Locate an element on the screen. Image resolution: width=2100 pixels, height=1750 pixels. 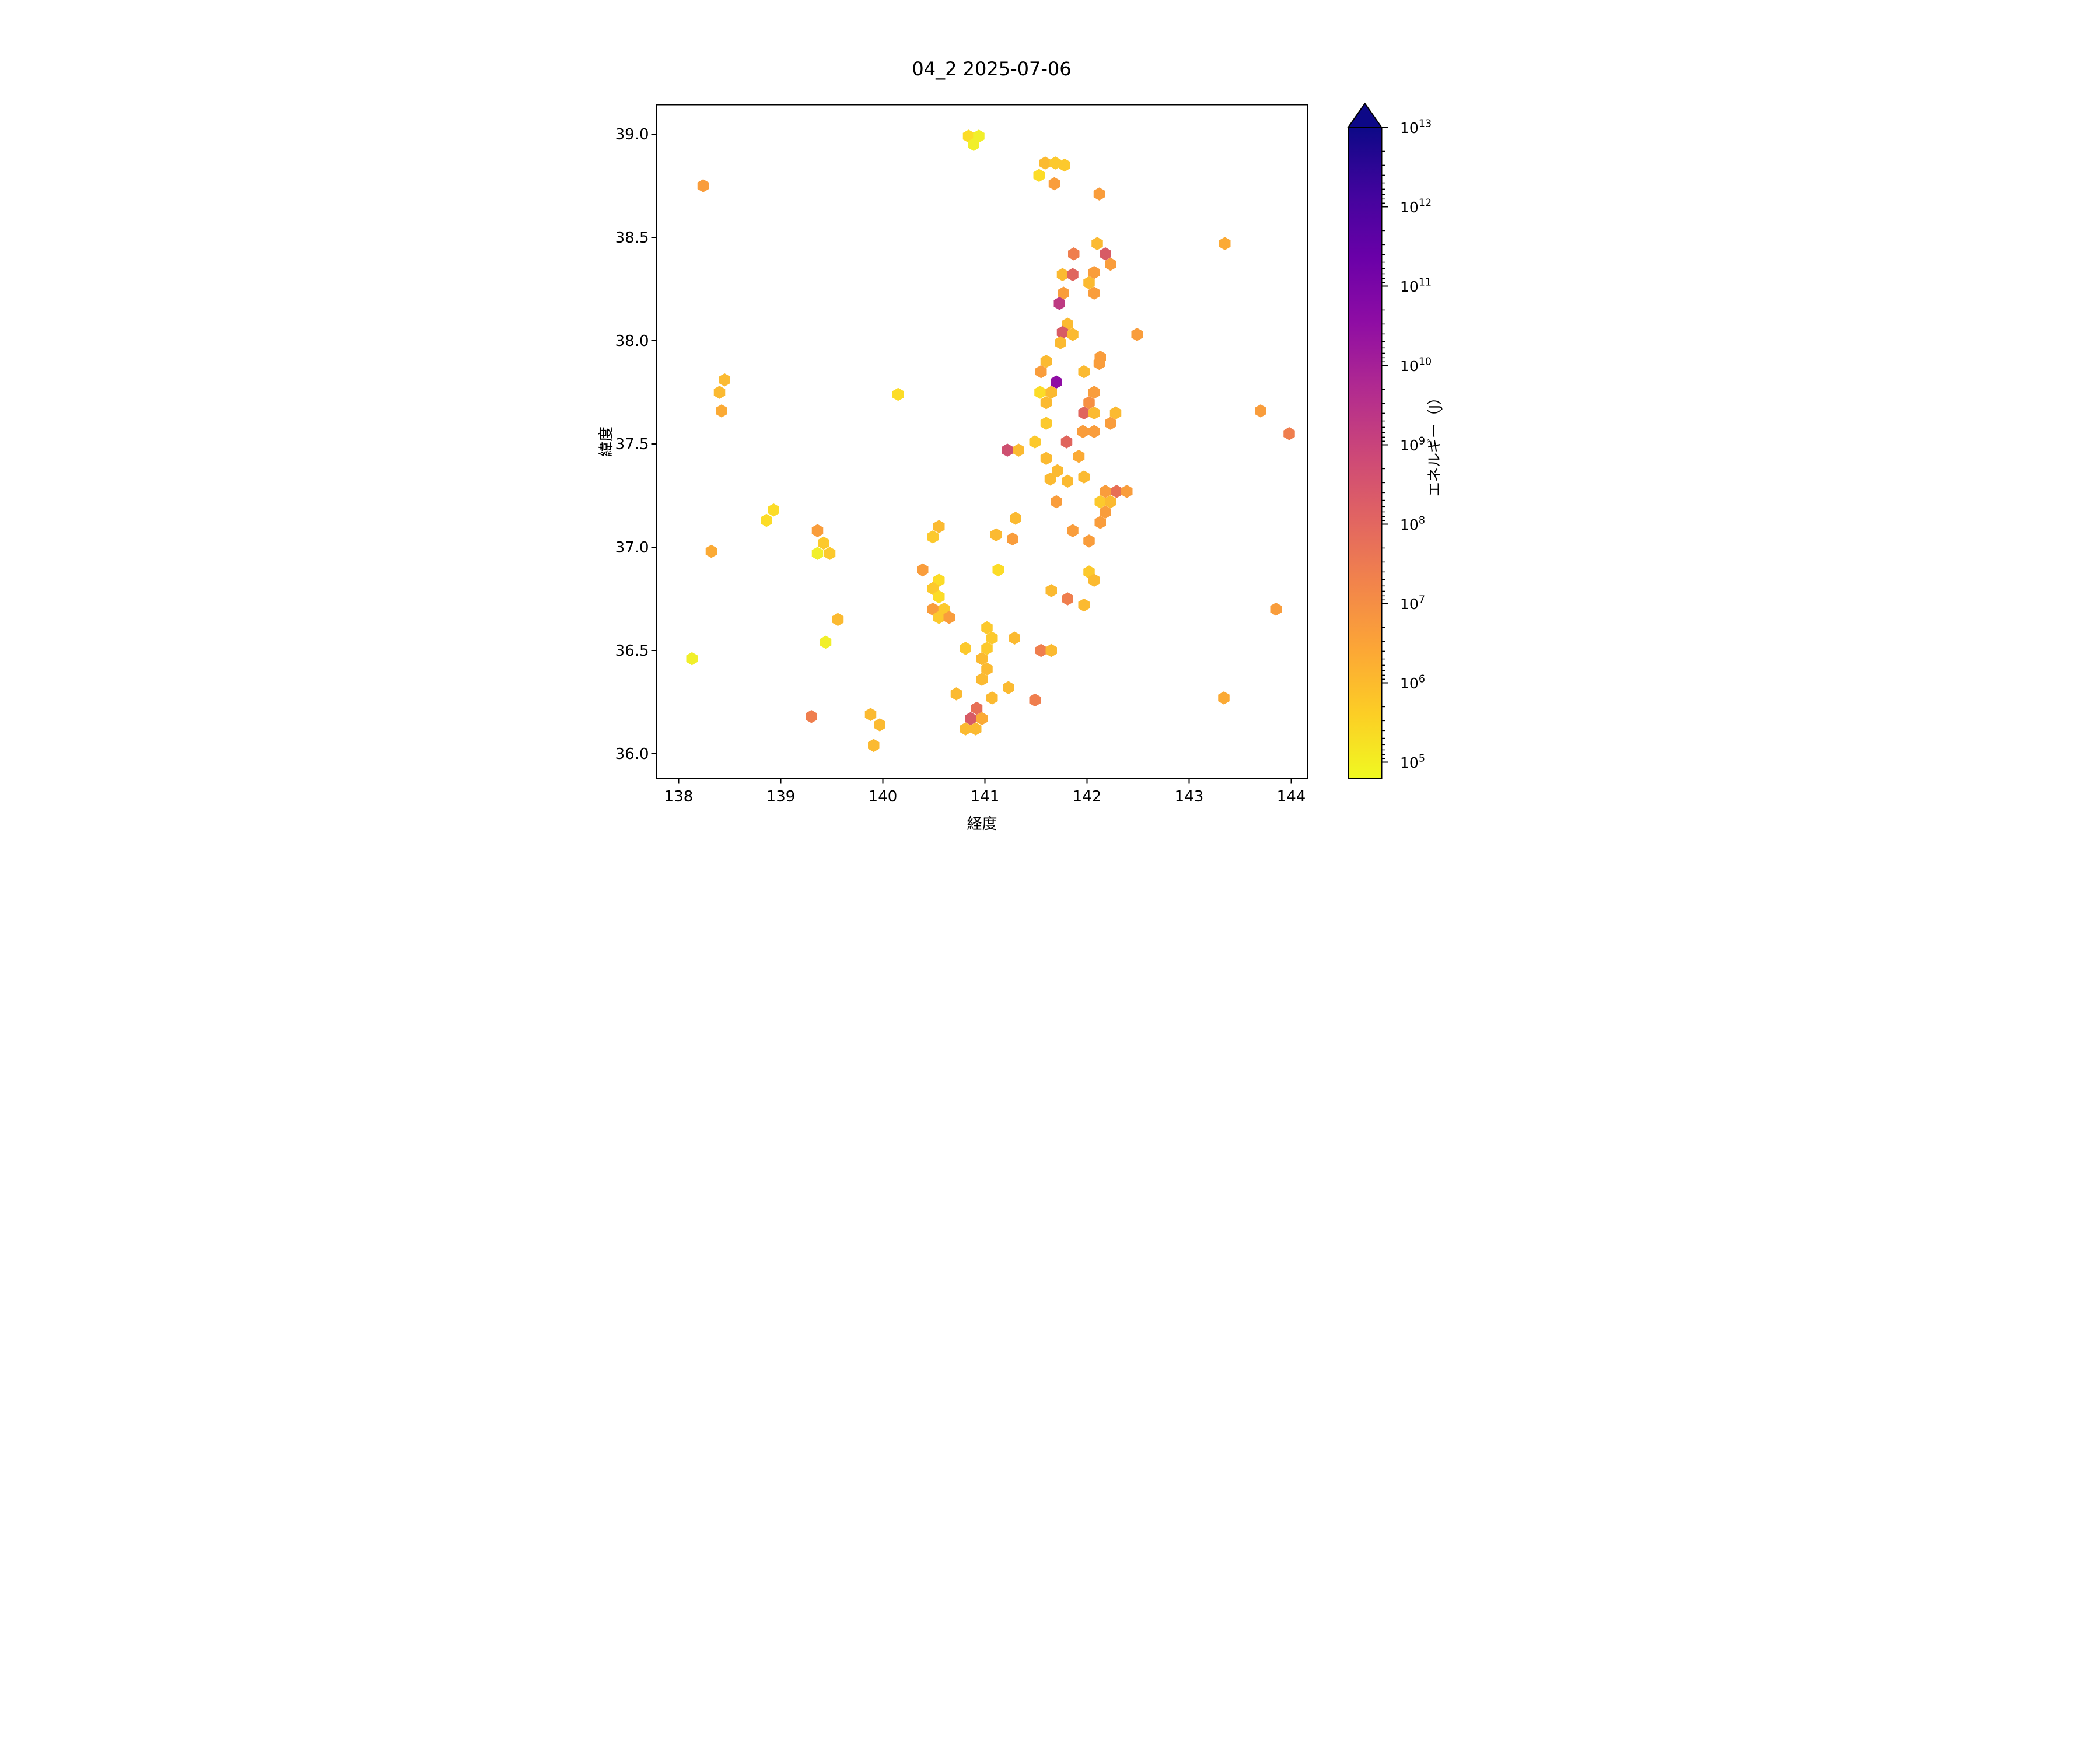
hexbin-layer is located at coordinates (991, 441).